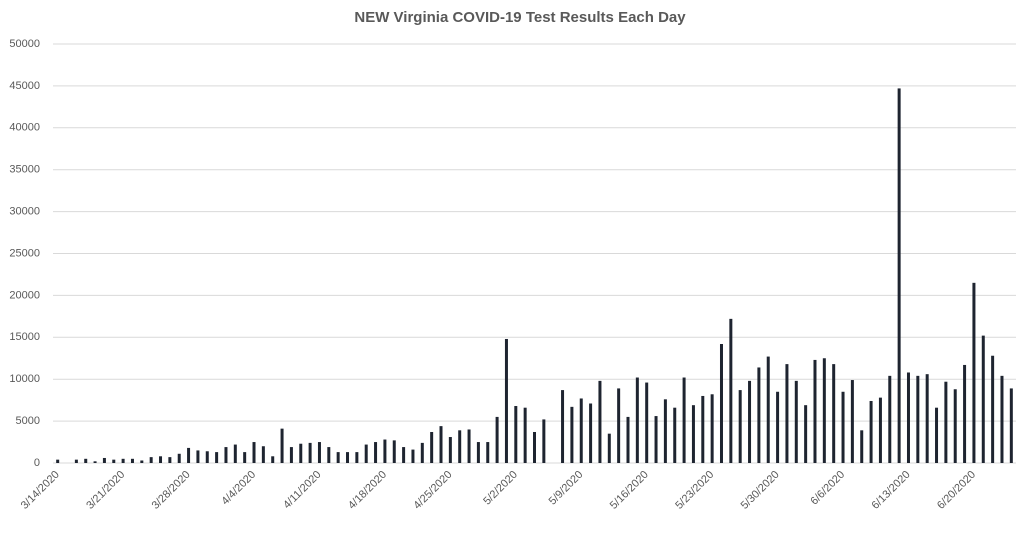 This screenshot has height=533, width=1024. Describe the element at coordinates (24, 128) in the screenshot. I see `y-tick-label: 40000` at that location.